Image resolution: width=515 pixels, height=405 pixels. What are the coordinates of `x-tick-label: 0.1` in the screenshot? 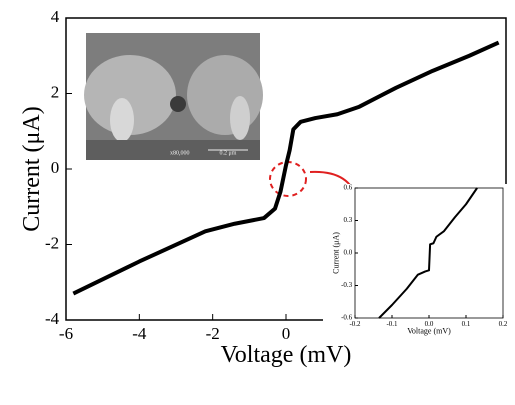 It's located at (466, 324).